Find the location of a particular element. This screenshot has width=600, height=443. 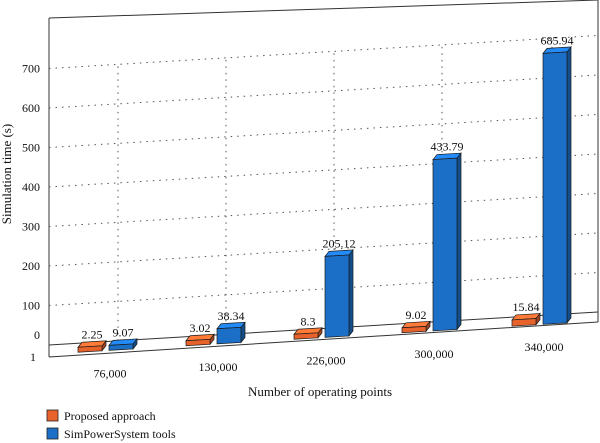

legend-item-simpowersystem: SimPowerSystem tools is located at coordinates (111, 434).